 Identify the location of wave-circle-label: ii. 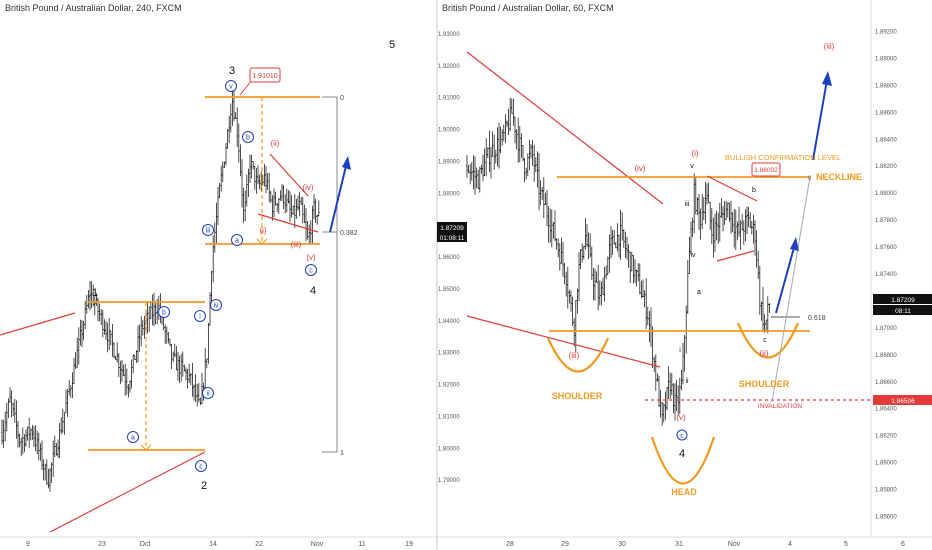
(208, 394).